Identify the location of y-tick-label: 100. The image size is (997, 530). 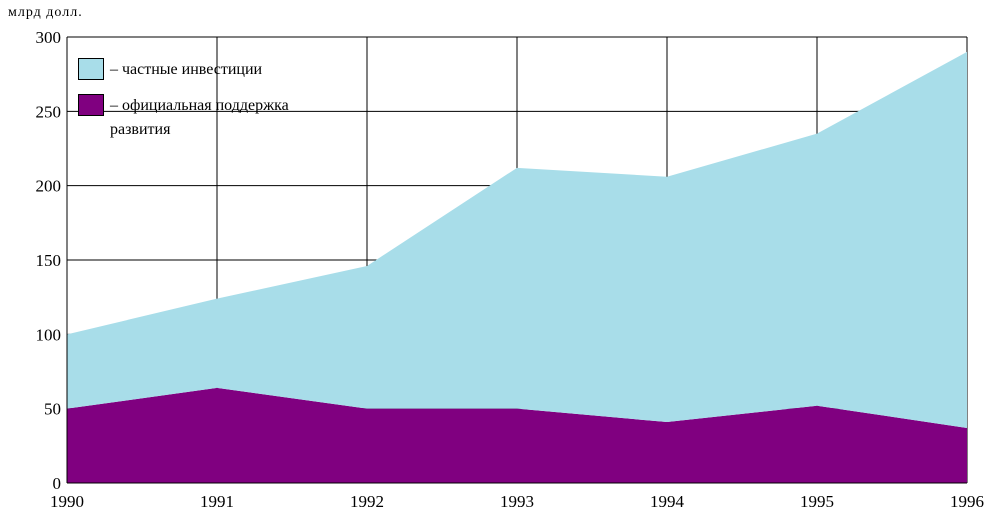
(49, 334).